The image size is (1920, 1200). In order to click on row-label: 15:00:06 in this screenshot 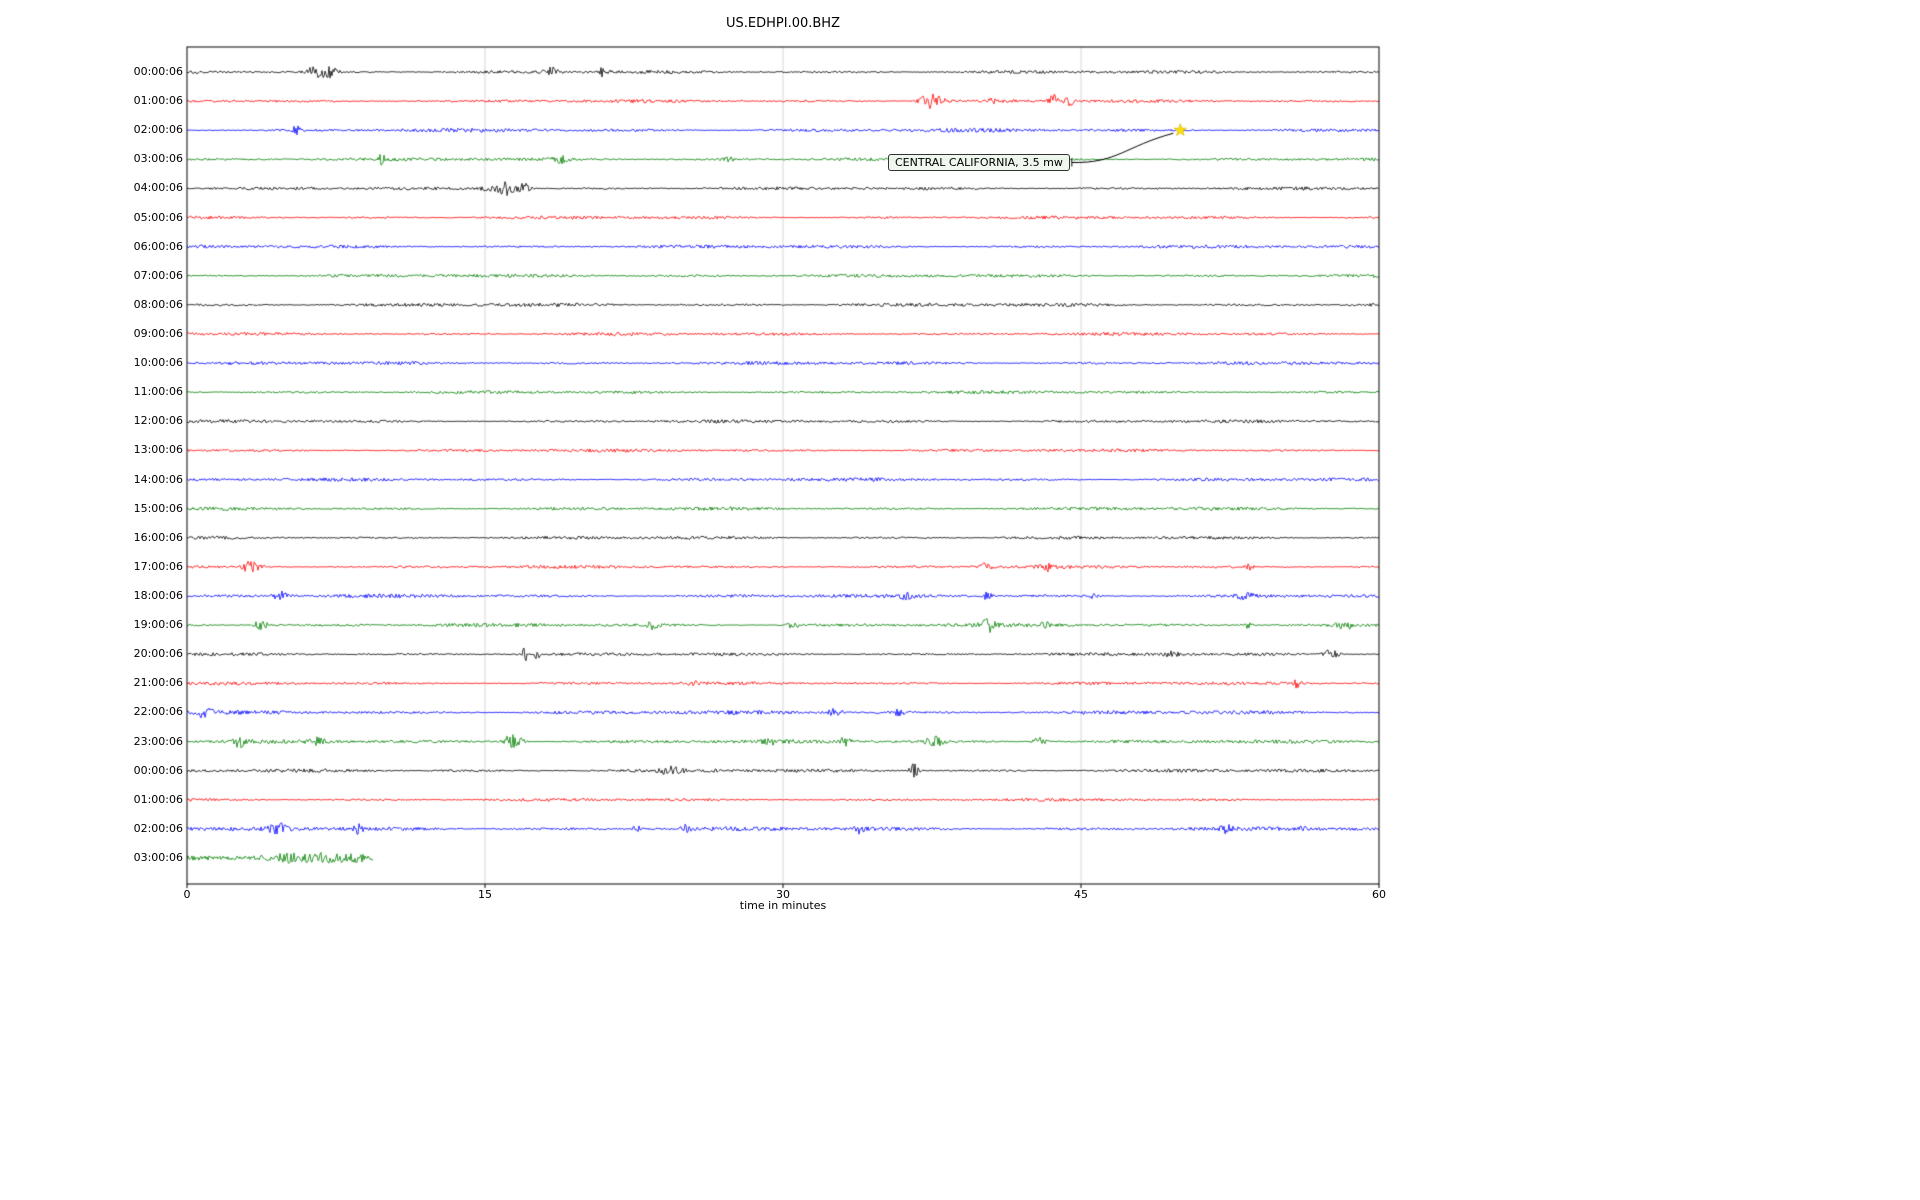, I will do `click(158, 508)`.